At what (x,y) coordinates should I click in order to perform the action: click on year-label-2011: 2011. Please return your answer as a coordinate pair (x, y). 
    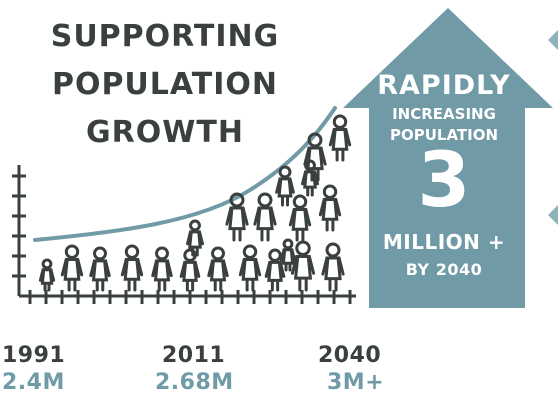
    Looking at the image, I should click on (194, 355).